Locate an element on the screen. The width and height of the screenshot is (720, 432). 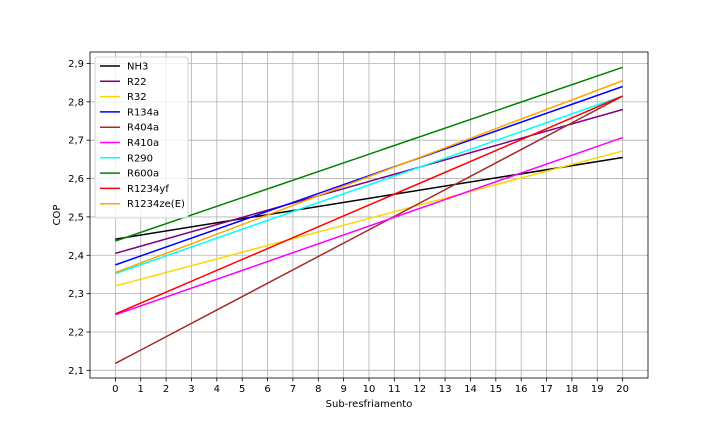
y-tick-label: 2,3 is located at coordinates (76, 294).